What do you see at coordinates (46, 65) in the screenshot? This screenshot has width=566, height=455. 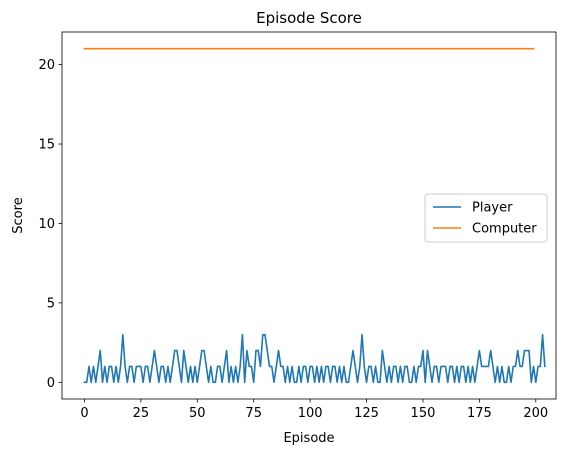 I see `y-tick-label: 20` at bounding box center [46, 65].